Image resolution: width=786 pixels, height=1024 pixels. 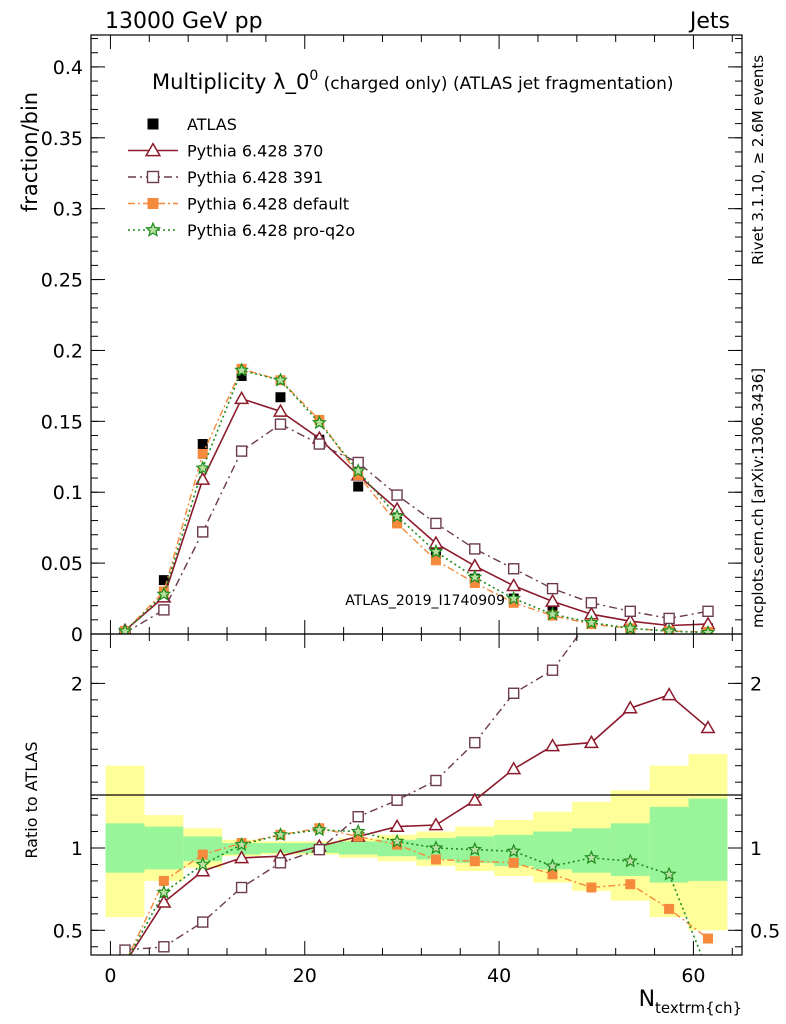 What do you see at coordinates (418, 891) in the screenshot?
I see `ratio-line-pythia-6-428-default` at bounding box center [418, 891].